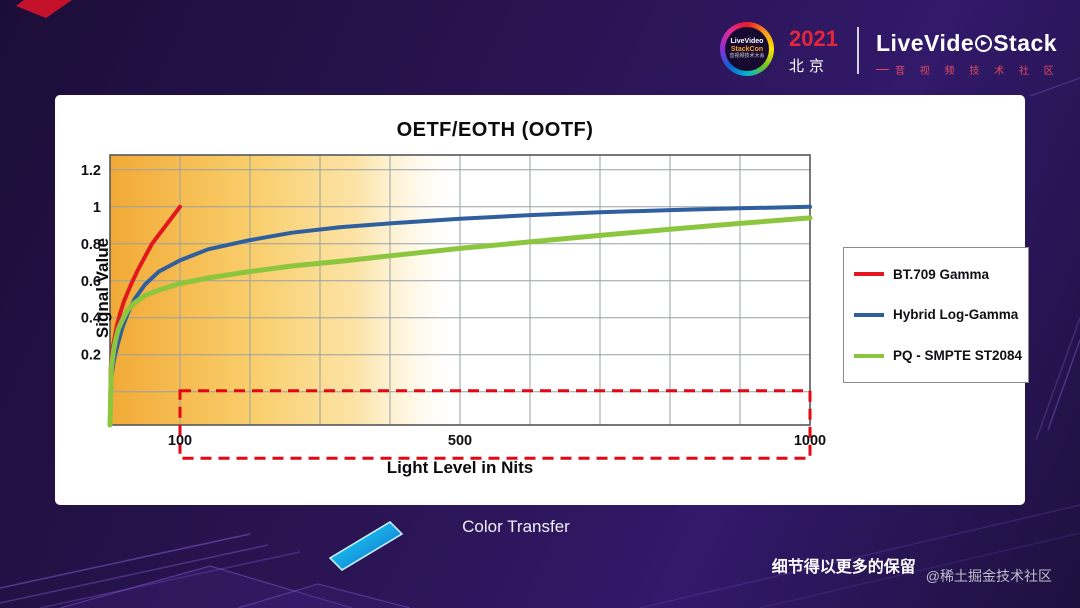 The width and height of the screenshot is (1080, 608). What do you see at coordinates (91, 171) in the screenshot?
I see `svg-text: 1.2` at bounding box center [91, 171].